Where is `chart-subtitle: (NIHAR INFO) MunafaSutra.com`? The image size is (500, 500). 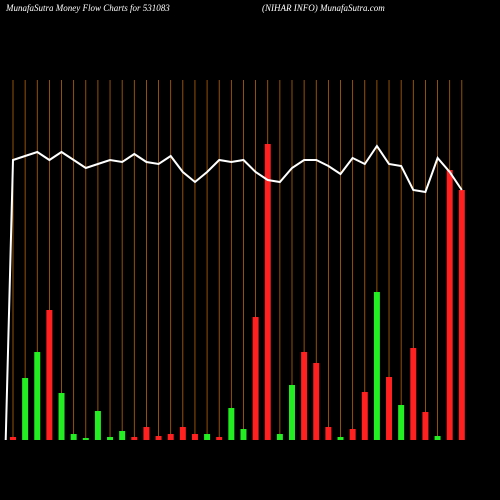
chart-subtitle: (NIHAR INFO) MunafaSutra.com is located at coordinates (323, 8).